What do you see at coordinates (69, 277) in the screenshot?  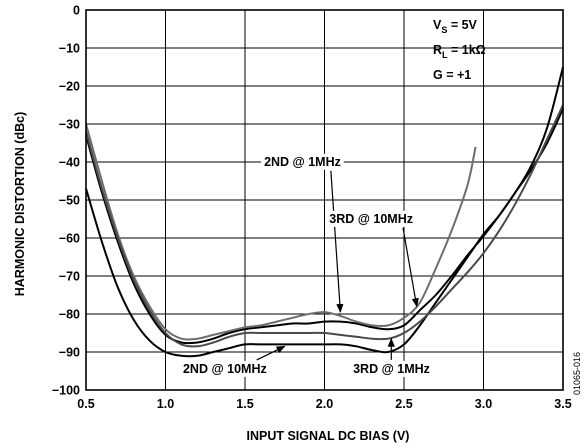 I see `y-tick-label: −70` at bounding box center [69, 277].